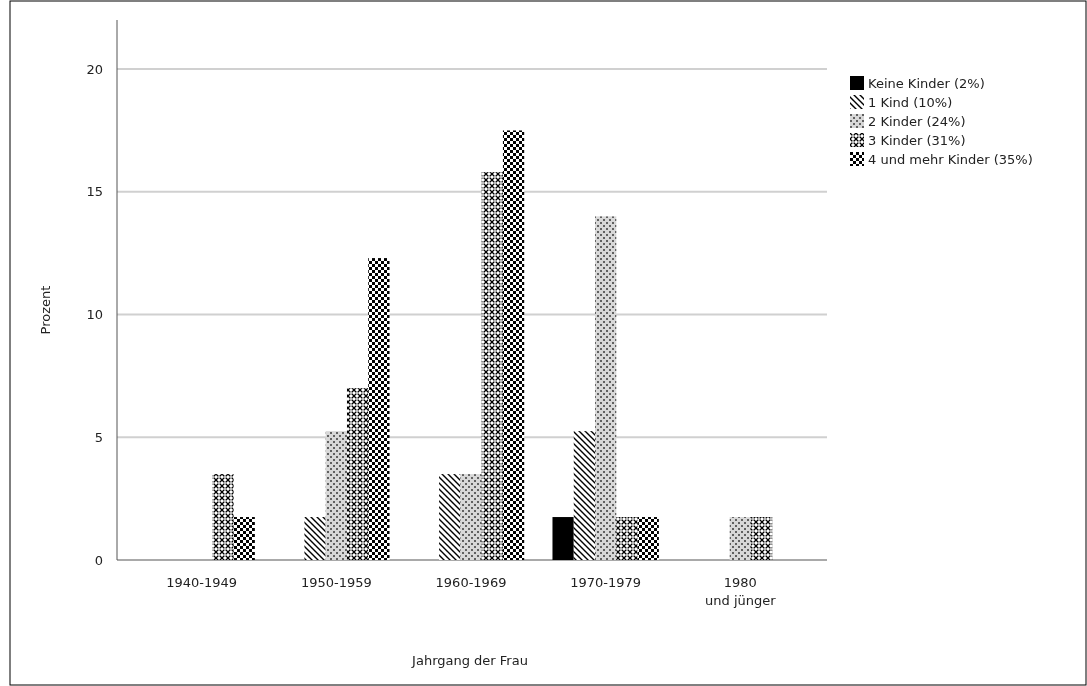 This screenshot has width=1087, height=686. Describe the element at coordinates (202, 582) in the screenshot. I see `x-tick-label: 1940-1949` at that location.